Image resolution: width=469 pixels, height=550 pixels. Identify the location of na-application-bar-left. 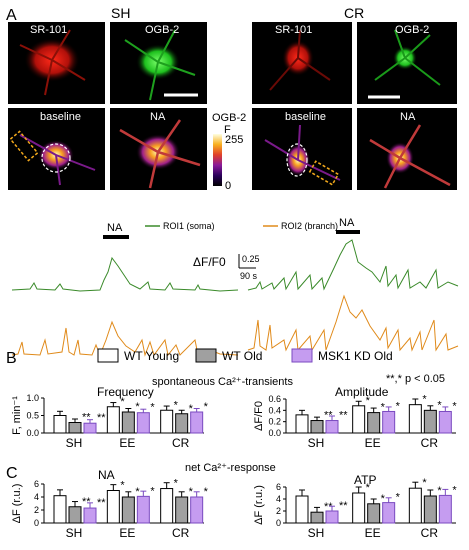
(116, 237).